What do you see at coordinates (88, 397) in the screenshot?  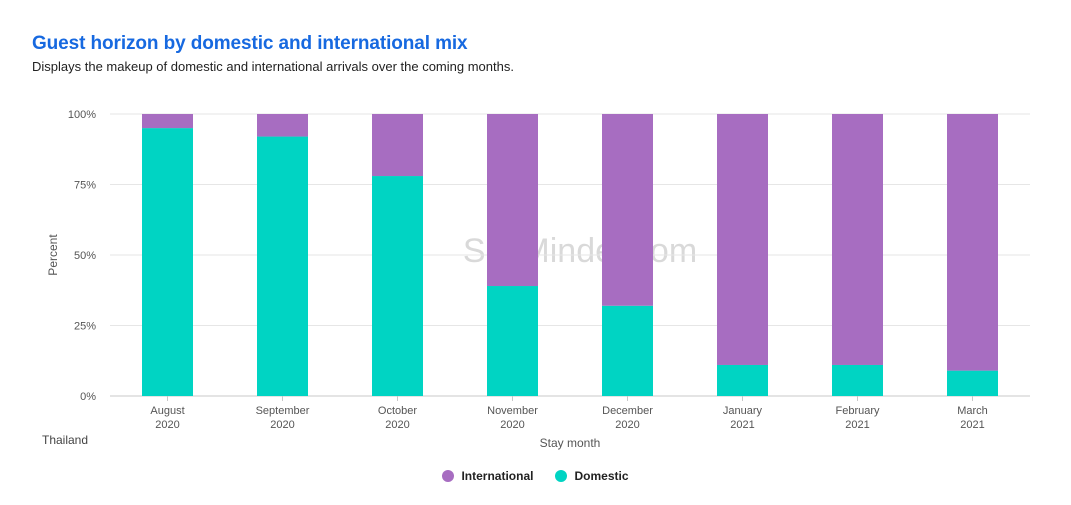 I see `y-tick-label: 0%` at bounding box center [88, 397].